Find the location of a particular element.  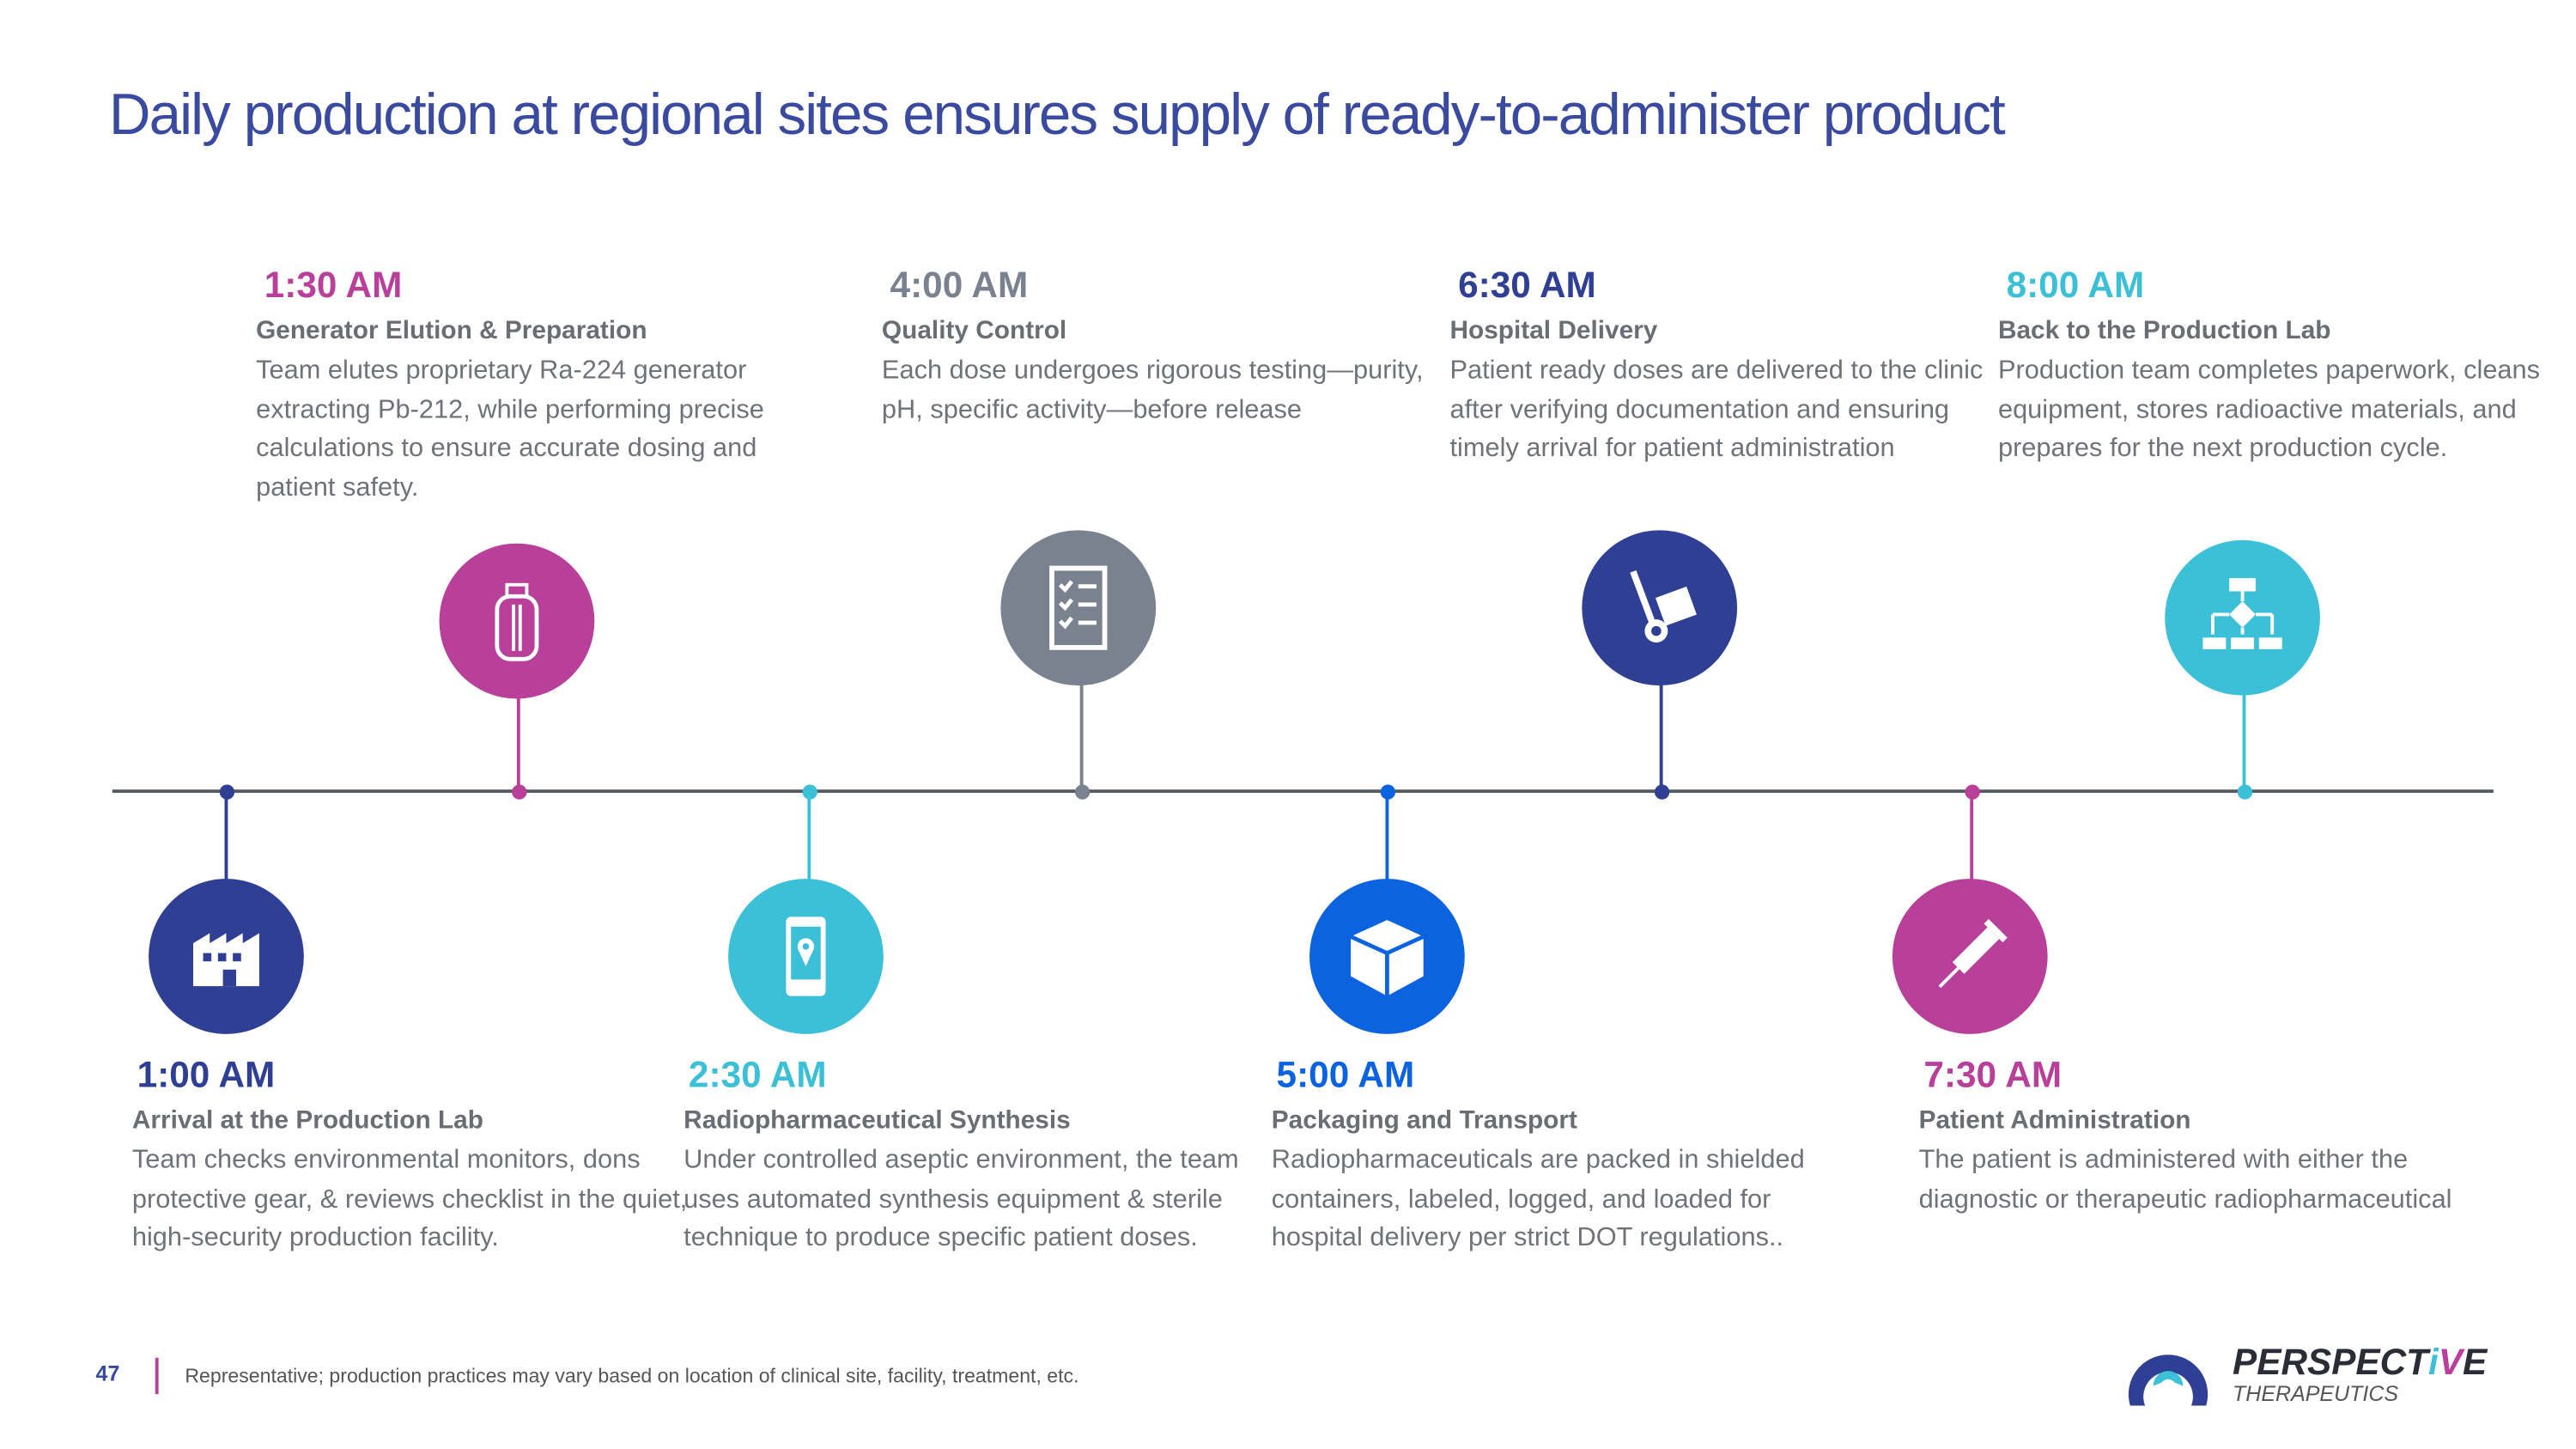

page-number: 47 is located at coordinates (107, 1373).